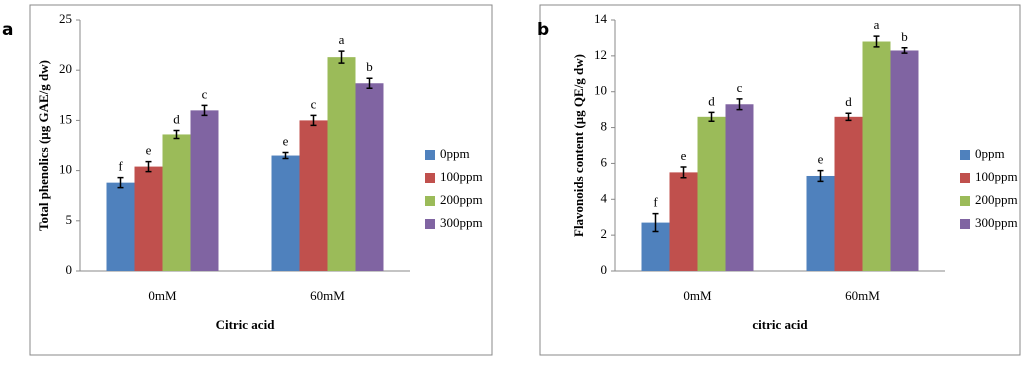 The width and height of the screenshot is (1028, 366). What do you see at coordinates (7, 30) in the screenshot?
I see `panel-label: a` at bounding box center [7, 30].